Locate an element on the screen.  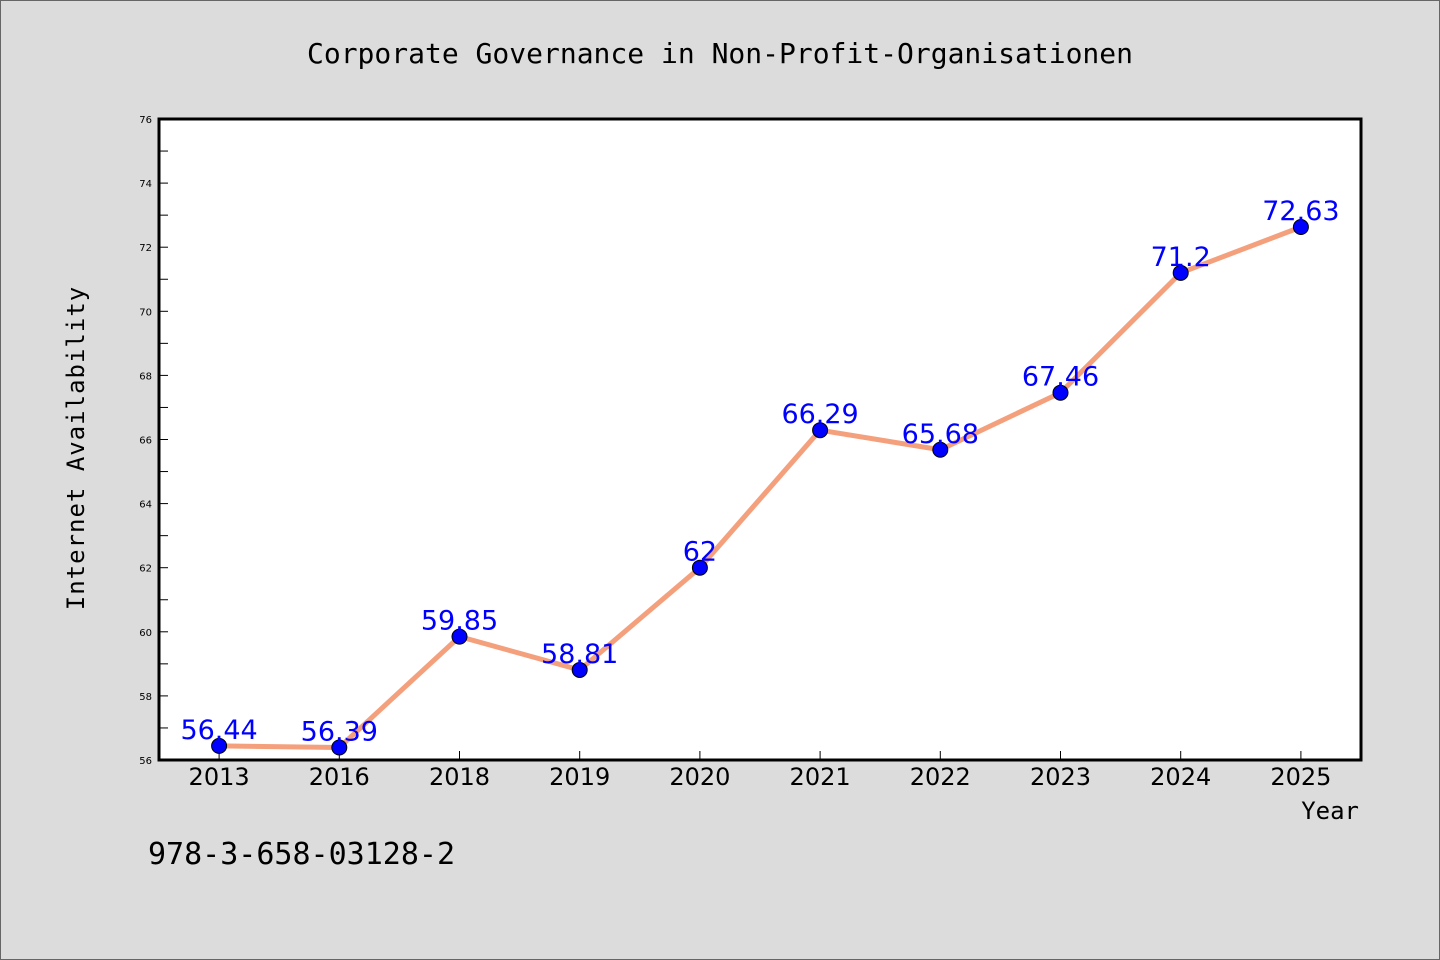
y-tick-label: 62 is located at coordinates (145, 569).